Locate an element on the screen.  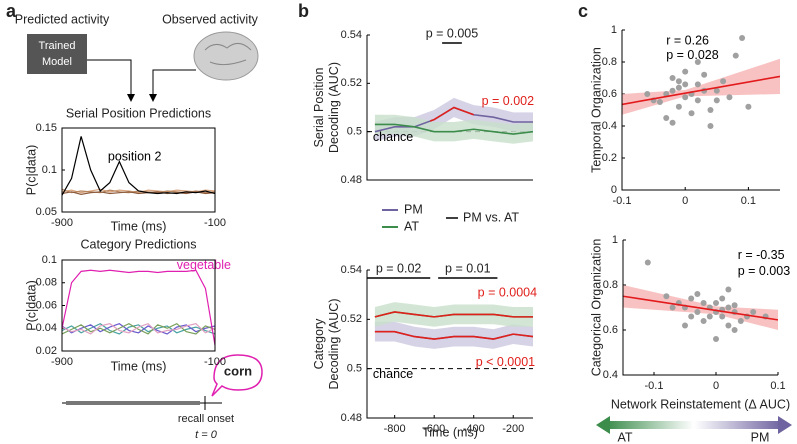
legend-label: PM is located at coordinates (413, 209).